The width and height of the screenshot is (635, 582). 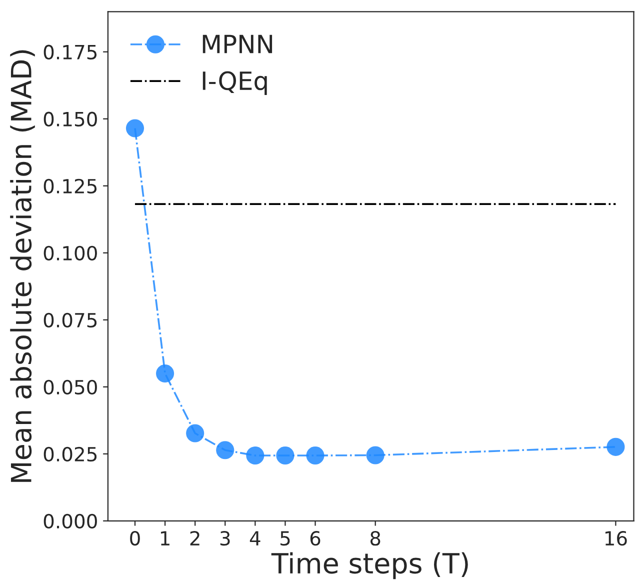 What do you see at coordinates (70, 186) in the screenshot?
I see `y-tick-label: 0.125` at bounding box center [70, 186].